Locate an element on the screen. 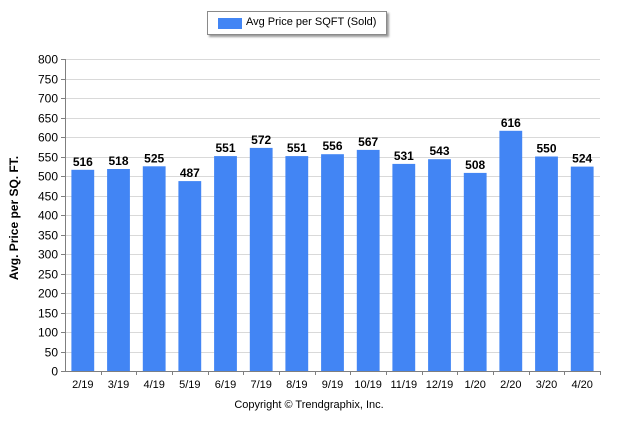  data-label: 531 is located at coordinates (404, 156).